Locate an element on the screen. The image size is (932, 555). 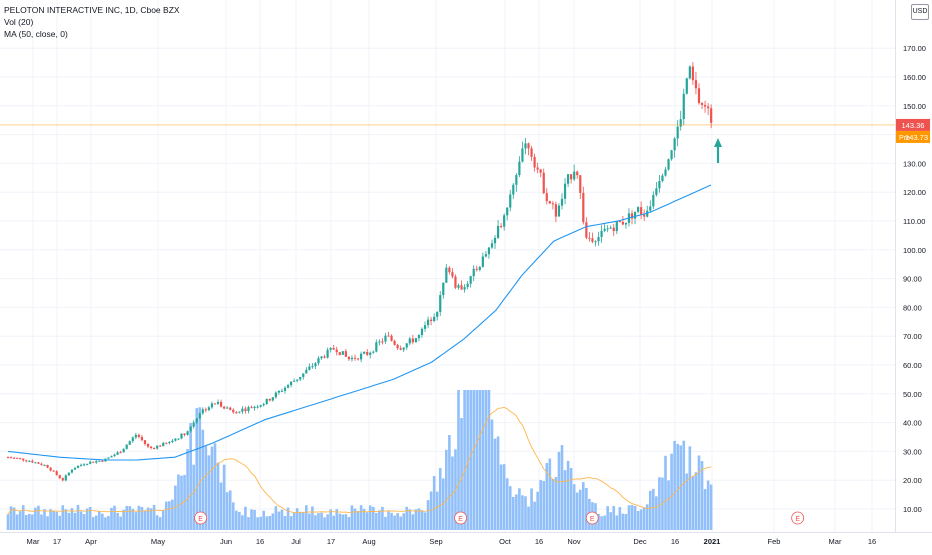
legend-title: PELOTON INTERACTIVE INC, 1D, Cboe BZX is located at coordinates (92, 10).